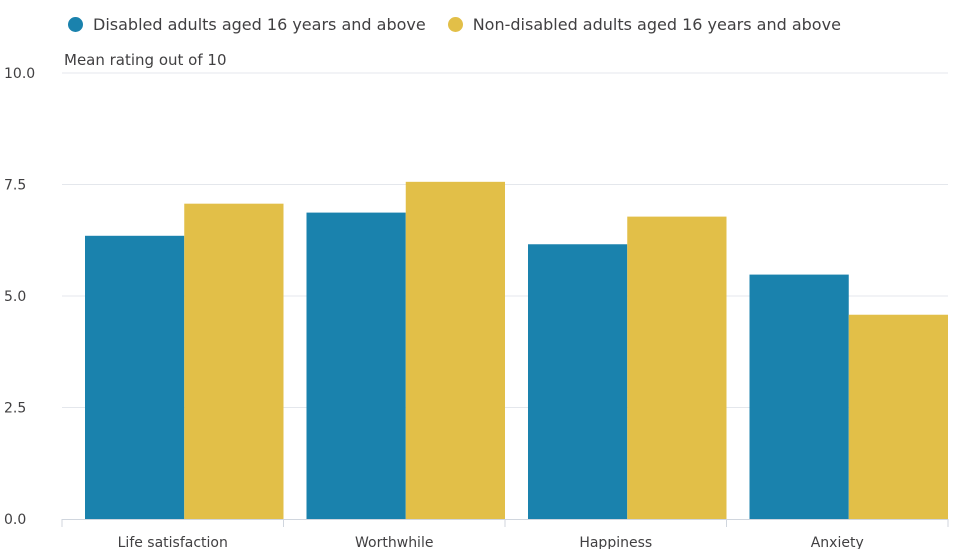 The width and height of the screenshot is (960, 549). Describe the element at coordinates (75, 24) in the screenshot. I see `legend-swatch-disabled` at that location.